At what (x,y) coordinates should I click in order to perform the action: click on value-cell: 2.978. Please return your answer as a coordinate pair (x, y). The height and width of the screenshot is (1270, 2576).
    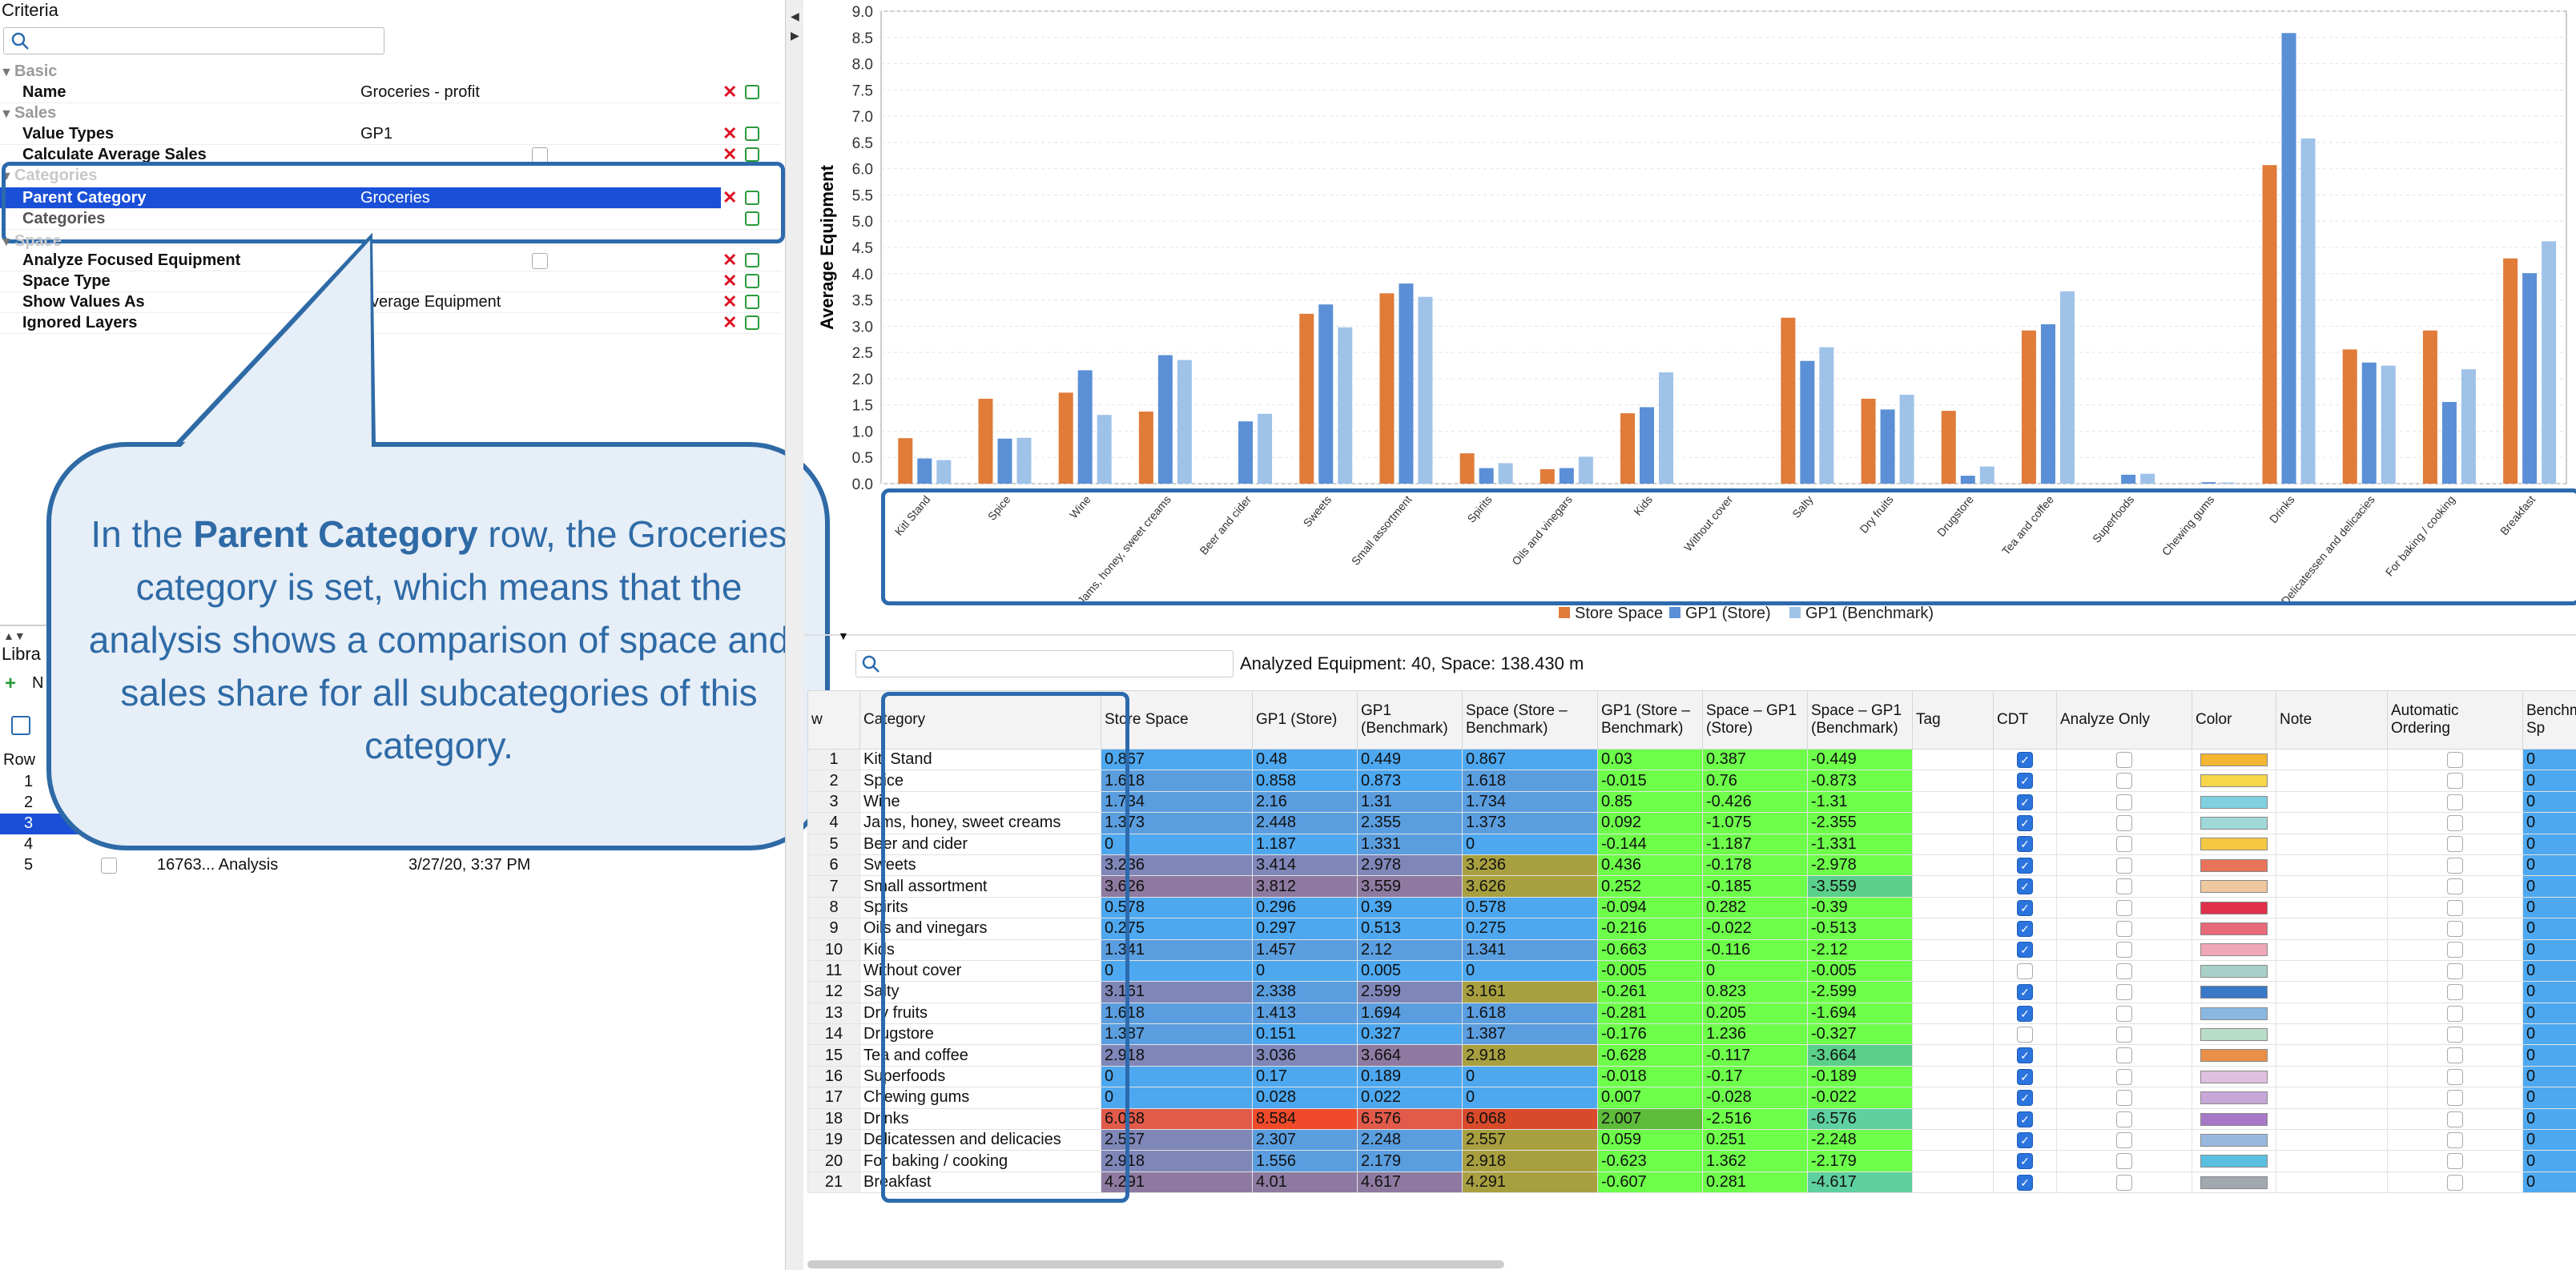
    Looking at the image, I should click on (1410, 865).